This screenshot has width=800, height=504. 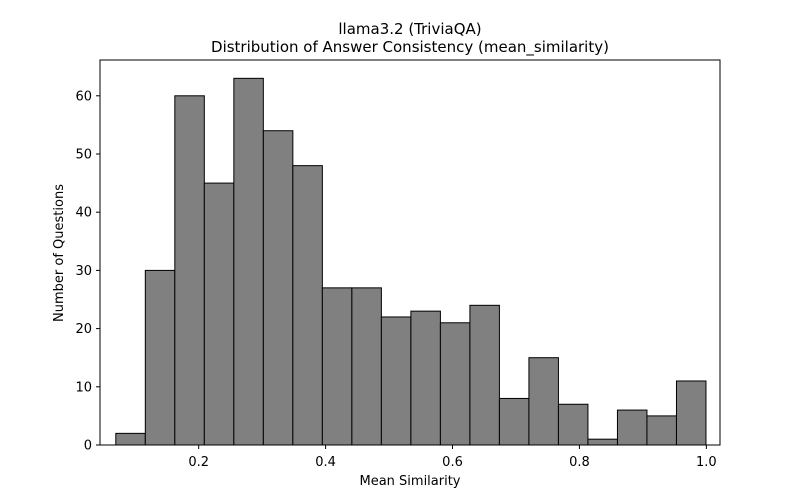 I want to click on y-tick-label: 10, so click(x=83, y=387).